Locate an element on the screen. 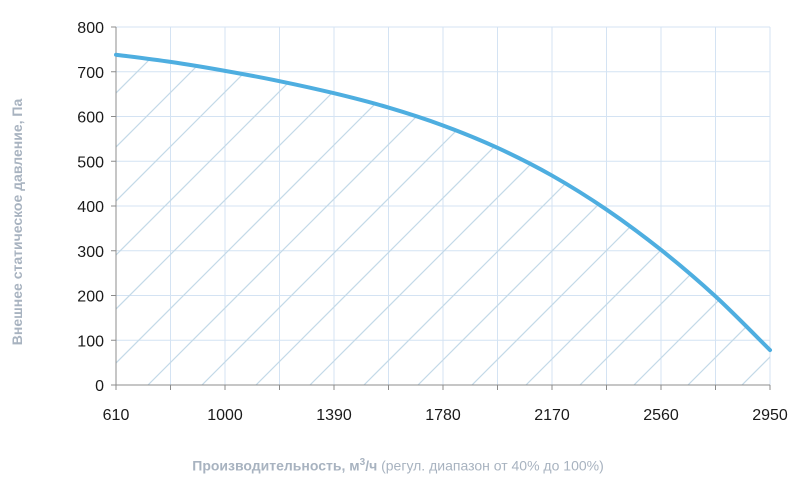 The height and width of the screenshot is (485, 796). x-tick-label: 2560 is located at coordinates (661, 415).